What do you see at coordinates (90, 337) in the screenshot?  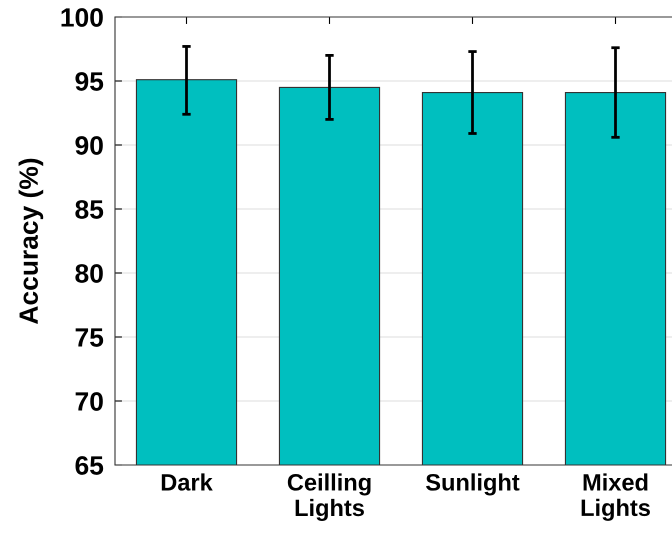 I see `y-tick-label: 75` at bounding box center [90, 337].